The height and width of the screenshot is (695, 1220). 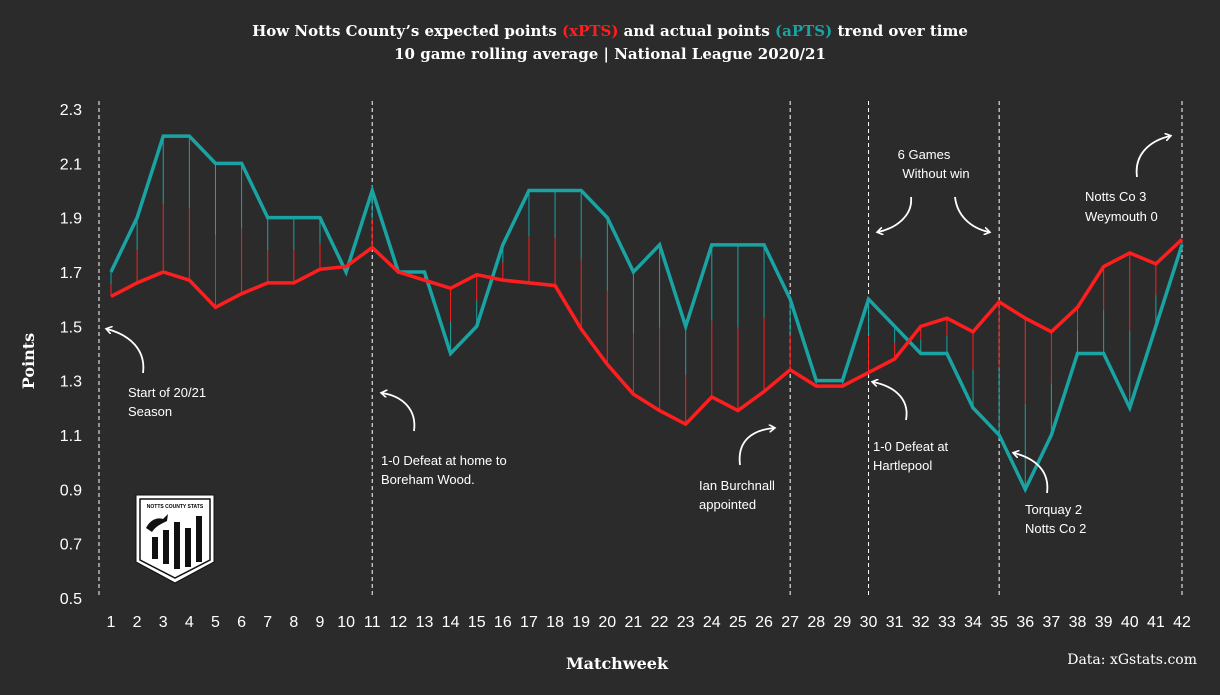 What do you see at coordinates (555, 622) in the screenshot?
I see `x-tick-label: 18` at bounding box center [555, 622].